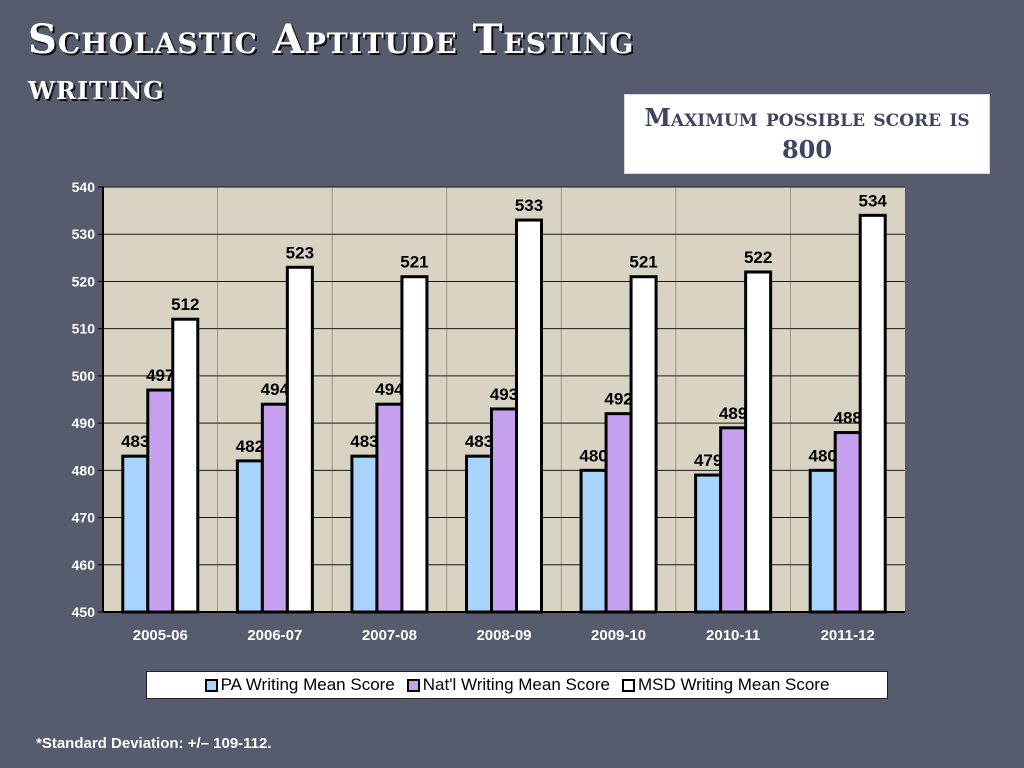 The width and height of the screenshot is (1024, 768). Describe the element at coordinates (733, 635) in the screenshot. I see `x-tick-label: 2010-11` at that location.